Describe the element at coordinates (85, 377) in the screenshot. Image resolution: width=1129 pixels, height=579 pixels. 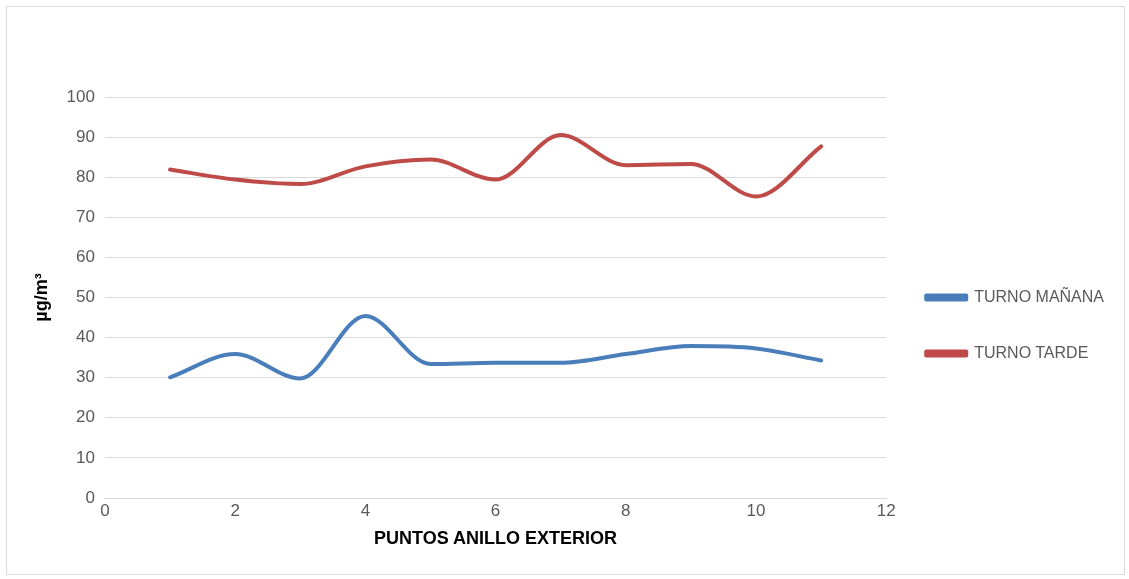
I see `y-tick-label: 30` at that location.